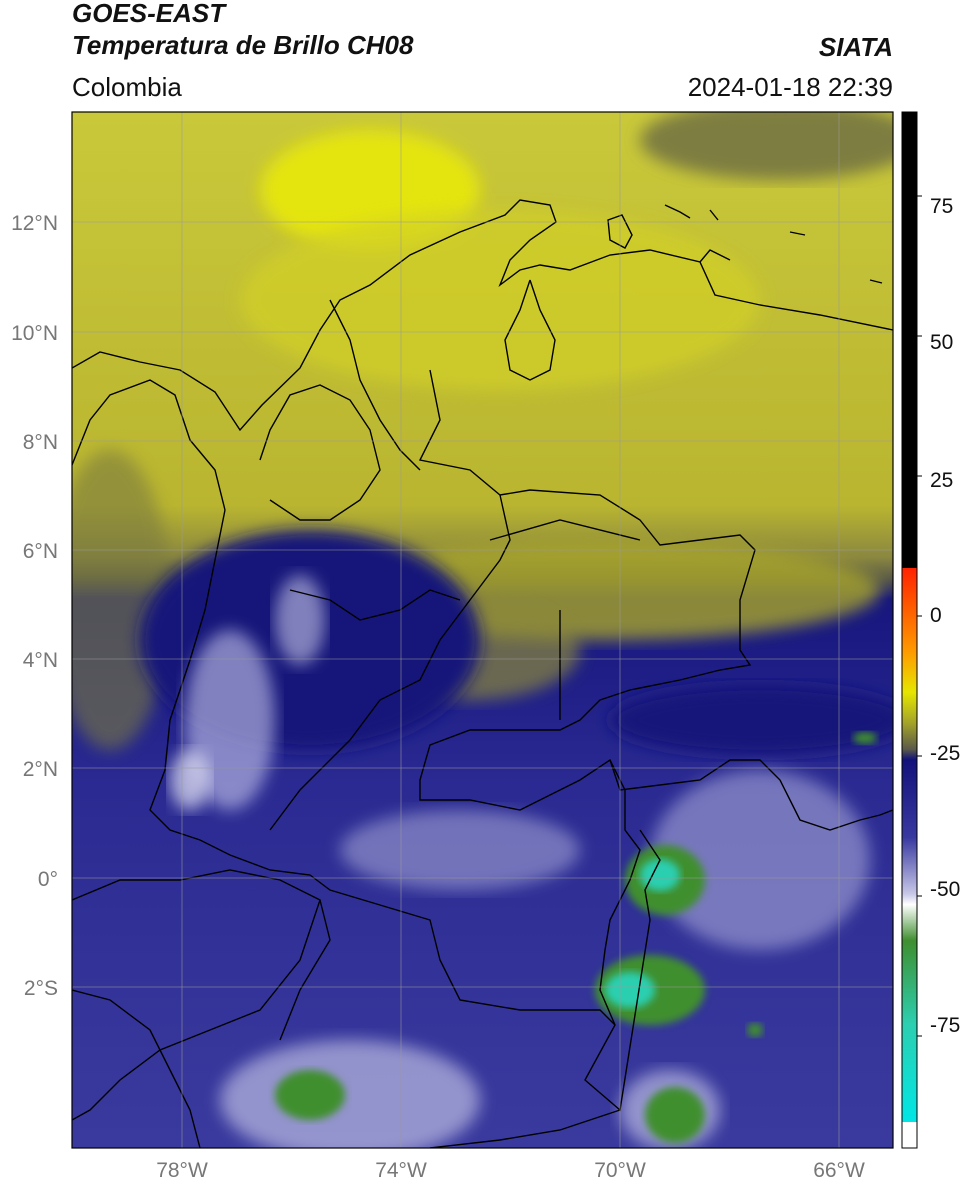  Describe the element at coordinates (401, 1170) in the screenshot. I see `lon-tick-label: 74°W` at that location.